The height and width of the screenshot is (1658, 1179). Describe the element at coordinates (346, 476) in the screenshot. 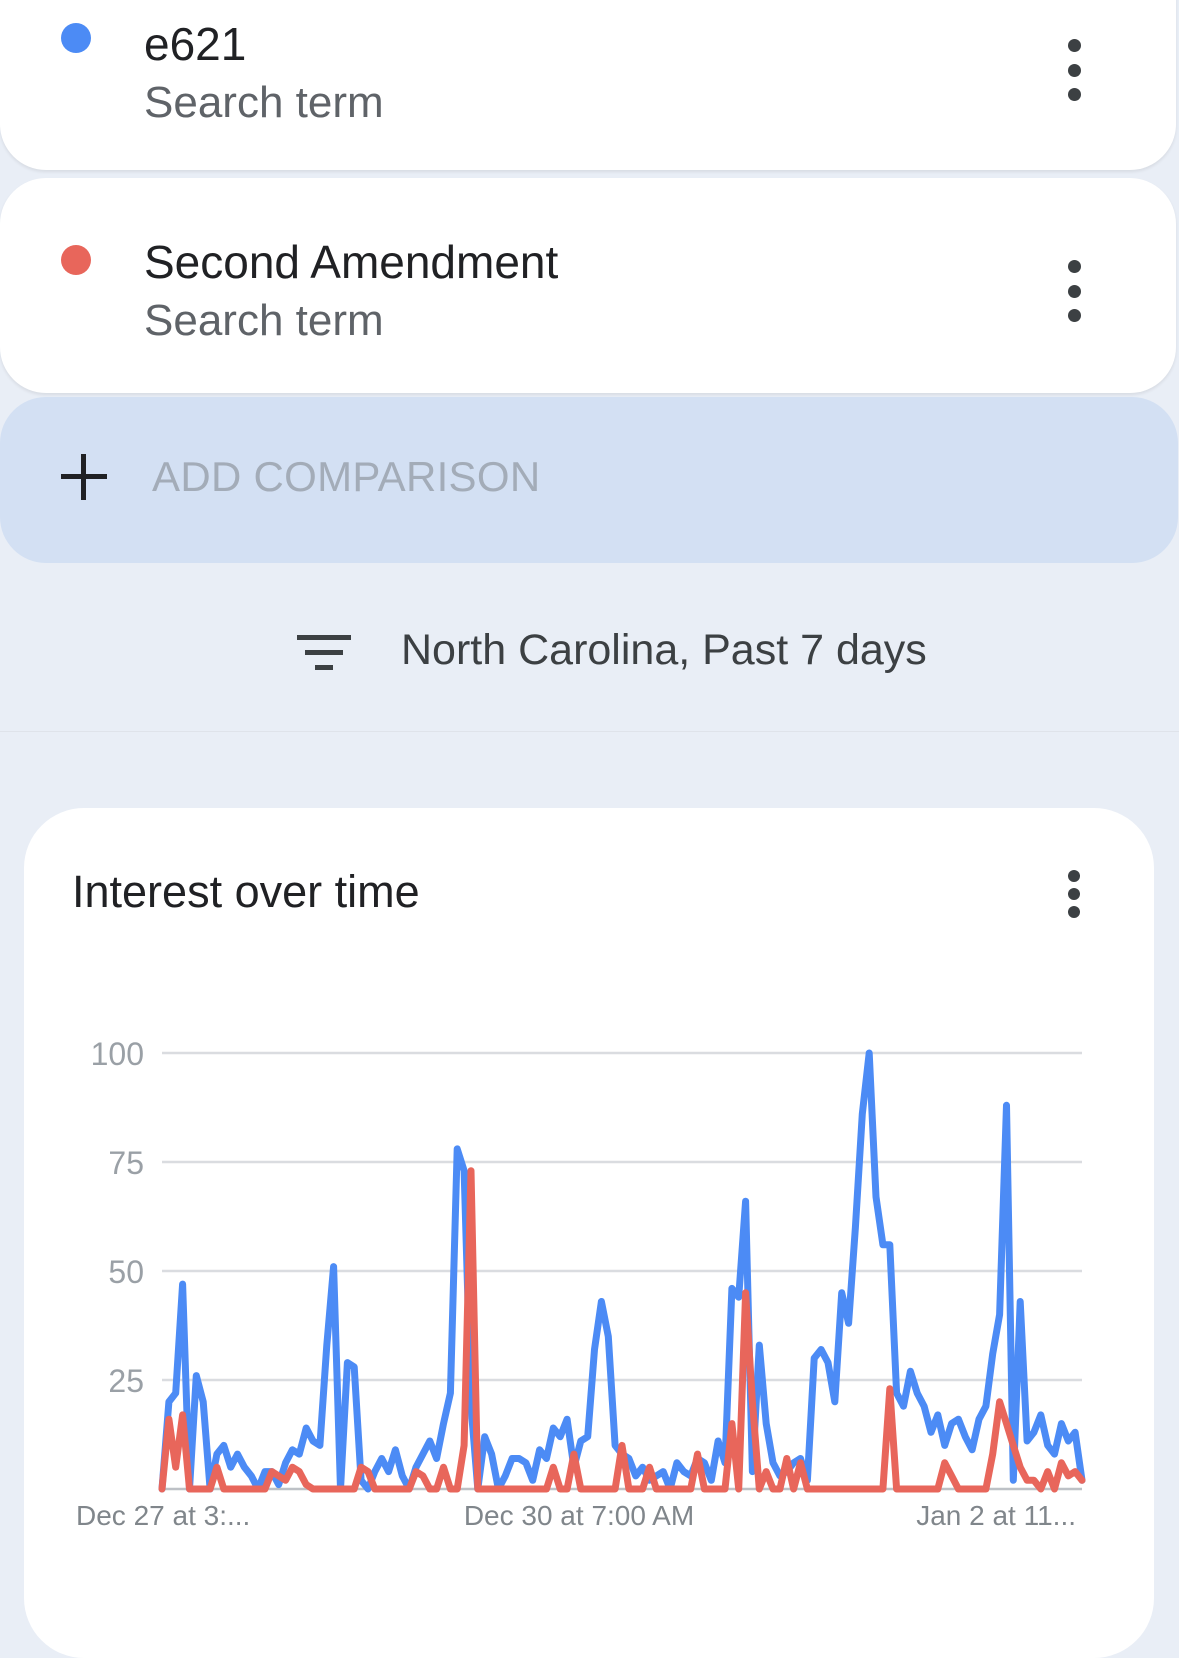

I see `add-comparison-label: ADD COMPARISON` at that location.